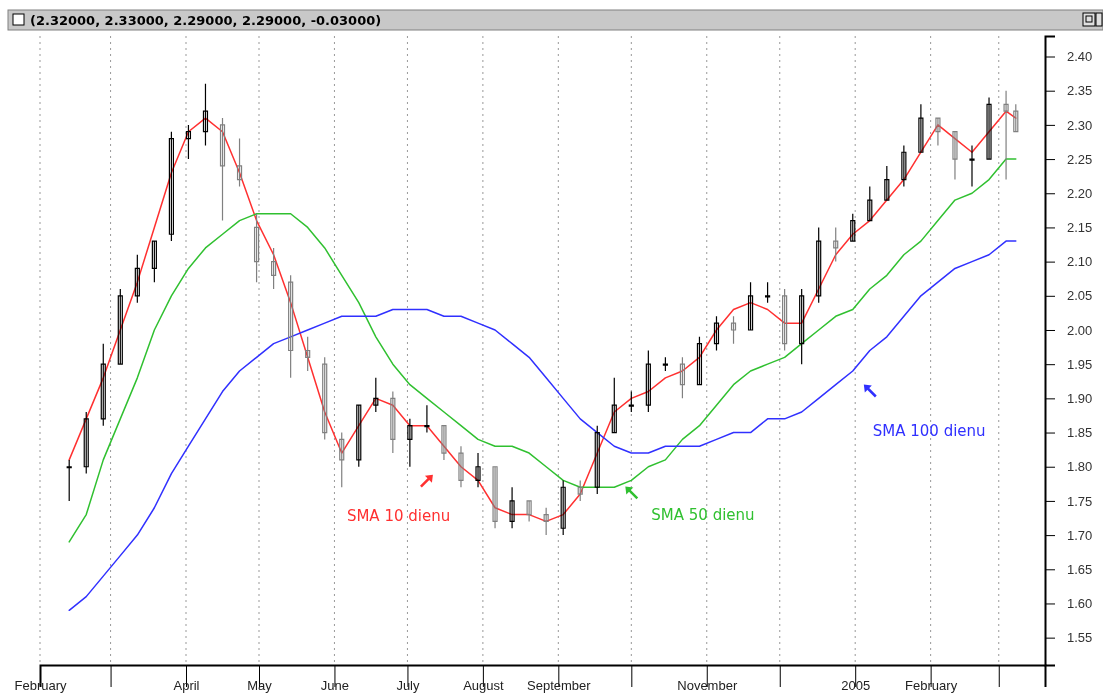 Image resolution: width=1103 pixels, height=693 pixels. What do you see at coordinates (1080, 604) in the screenshot?
I see `y-tick-label: 1.60` at bounding box center [1080, 604].